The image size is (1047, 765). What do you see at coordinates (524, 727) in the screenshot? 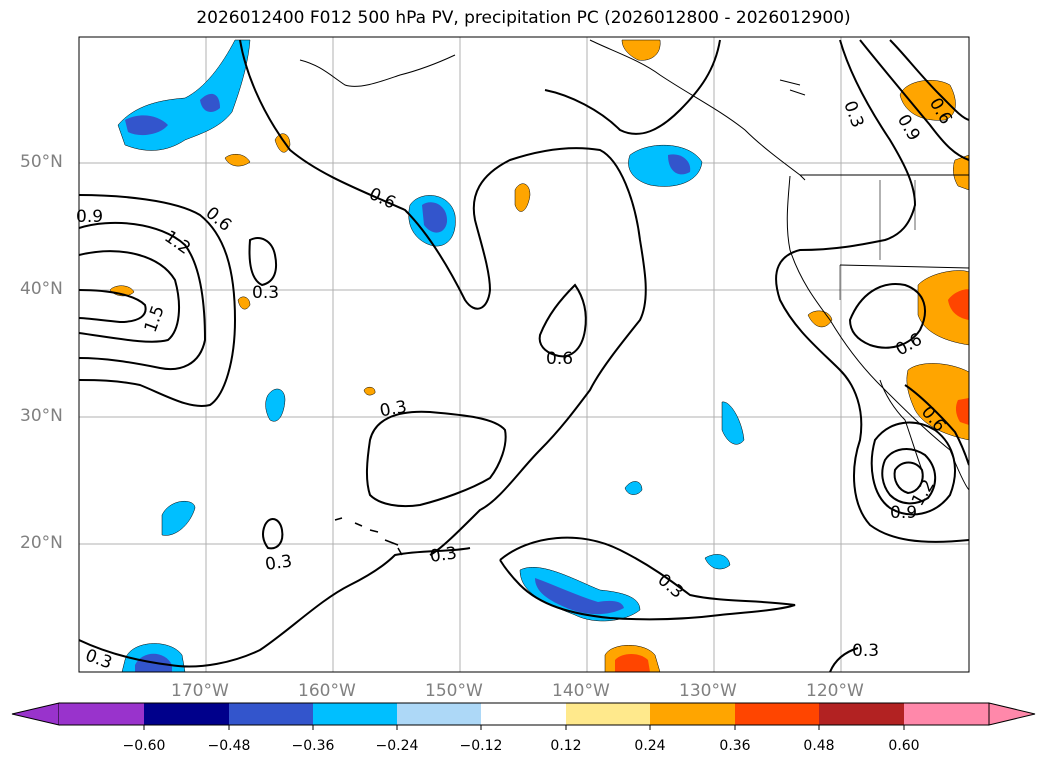
I see `colorbar-ticks` at bounding box center [524, 727].